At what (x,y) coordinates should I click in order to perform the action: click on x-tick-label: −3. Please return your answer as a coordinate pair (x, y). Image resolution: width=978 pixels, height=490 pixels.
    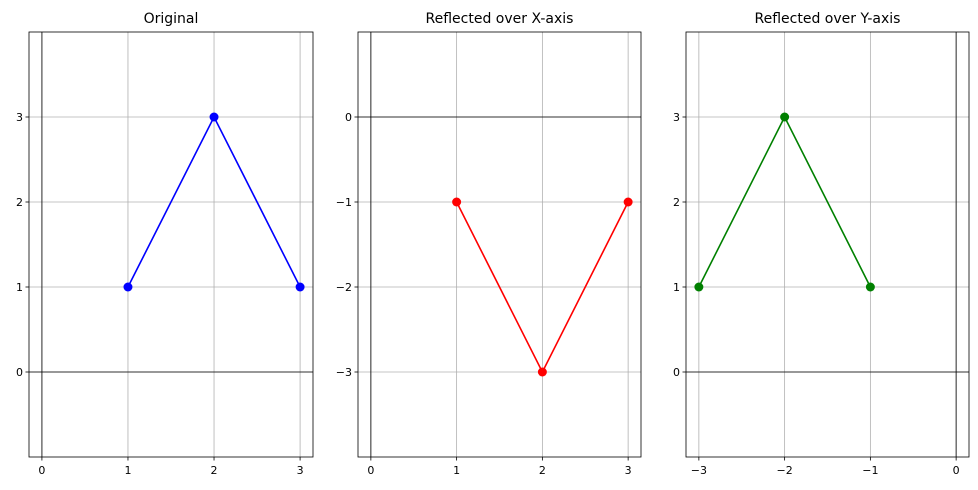
    Looking at the image, I should click on (699, 470).